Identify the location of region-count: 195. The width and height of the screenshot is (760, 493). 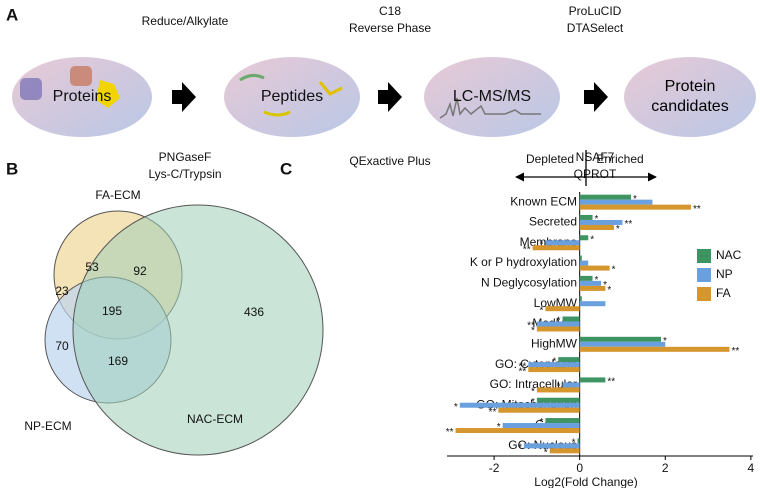
(112, 311).